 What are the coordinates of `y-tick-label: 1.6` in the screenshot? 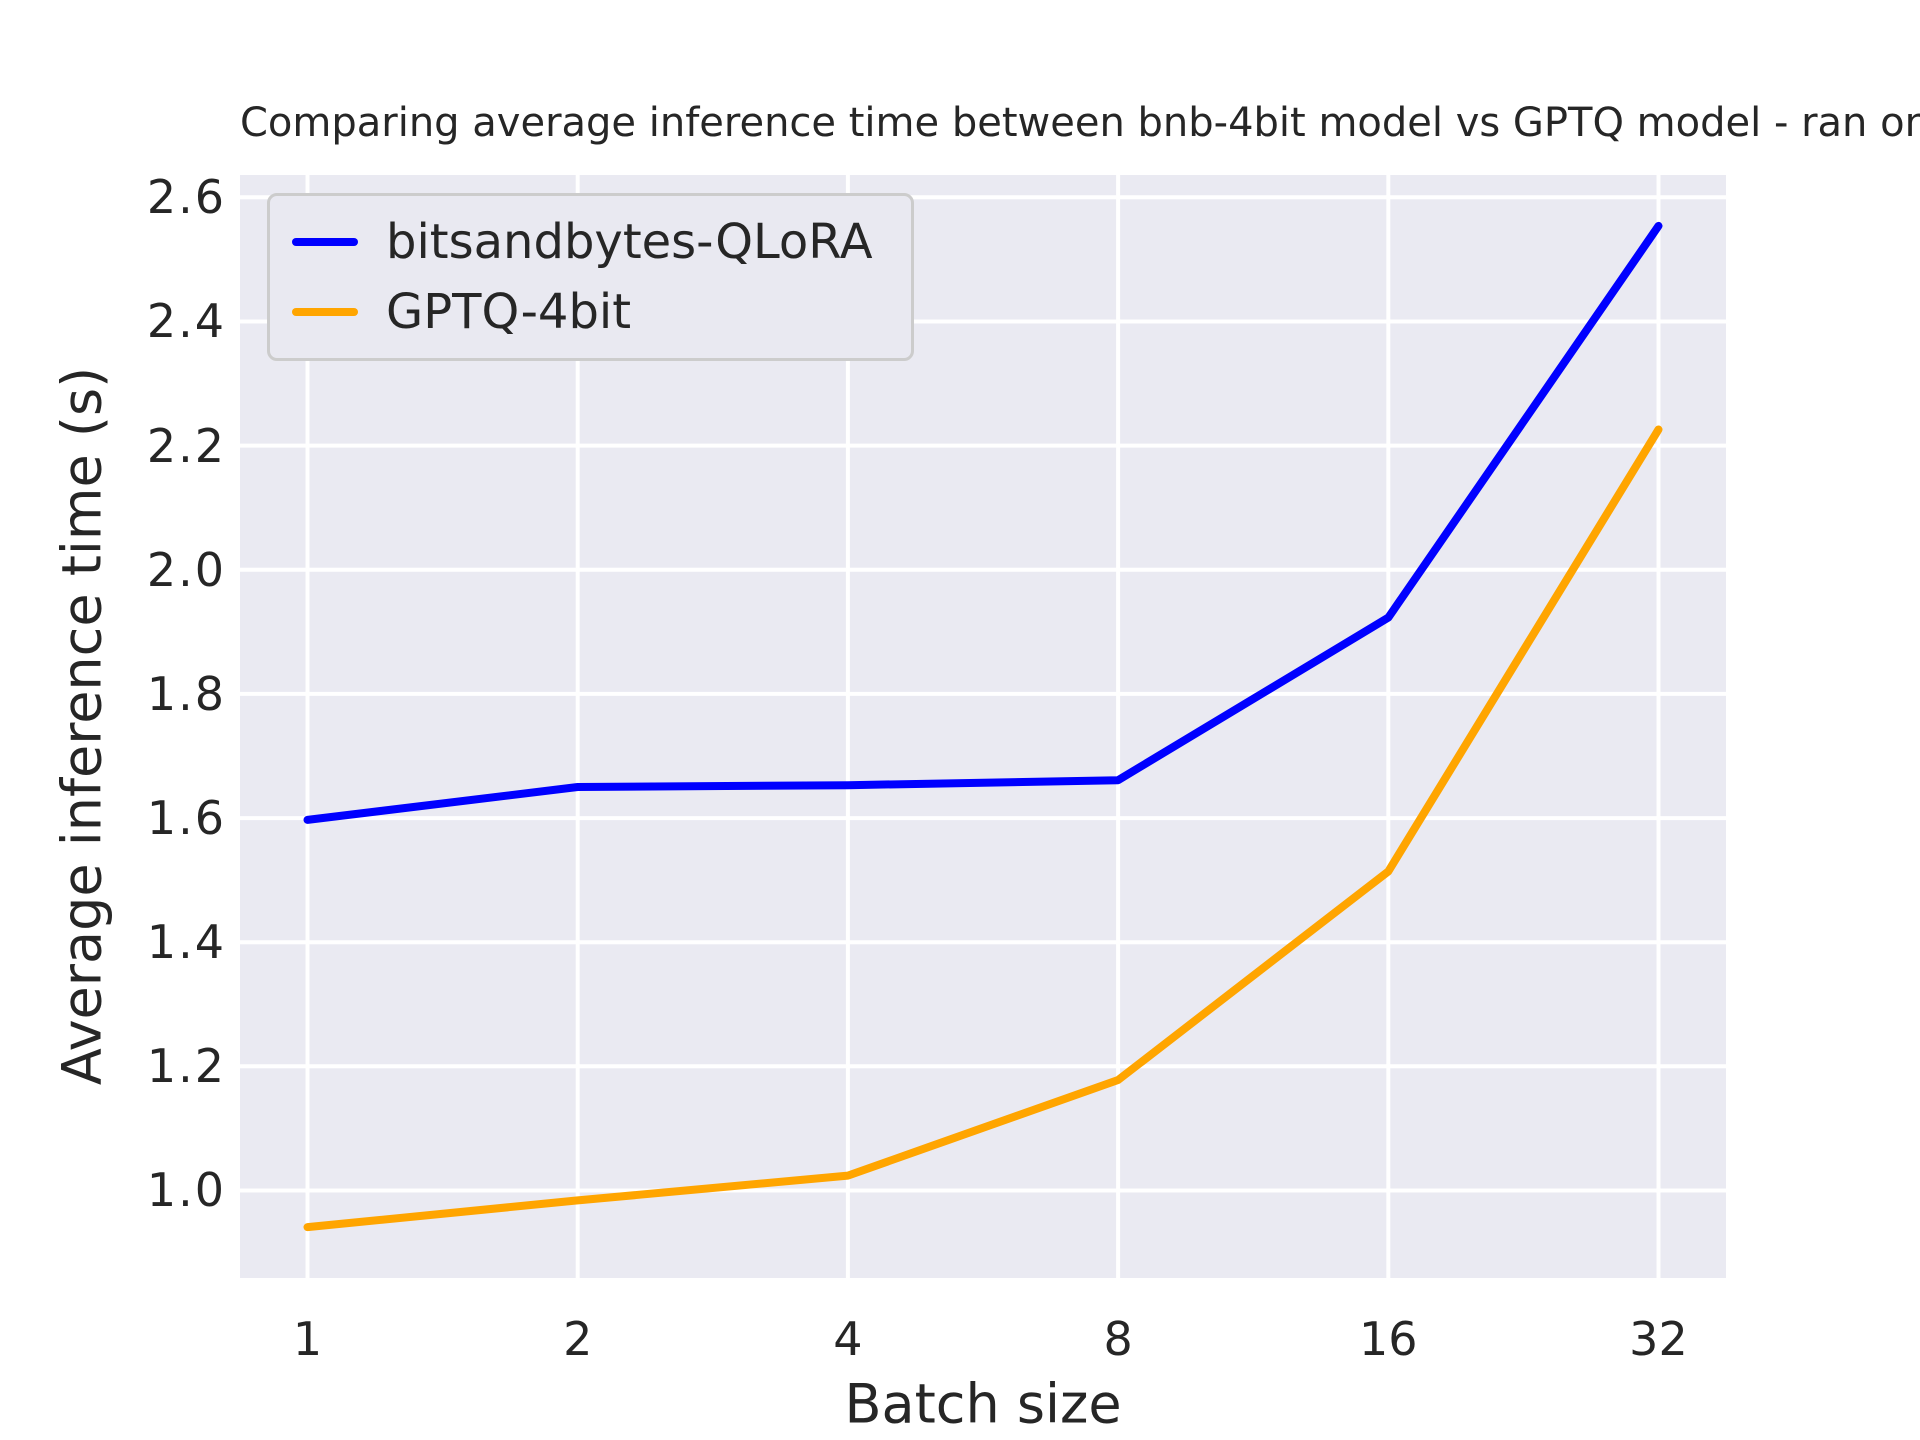 It's located at (186, 818).